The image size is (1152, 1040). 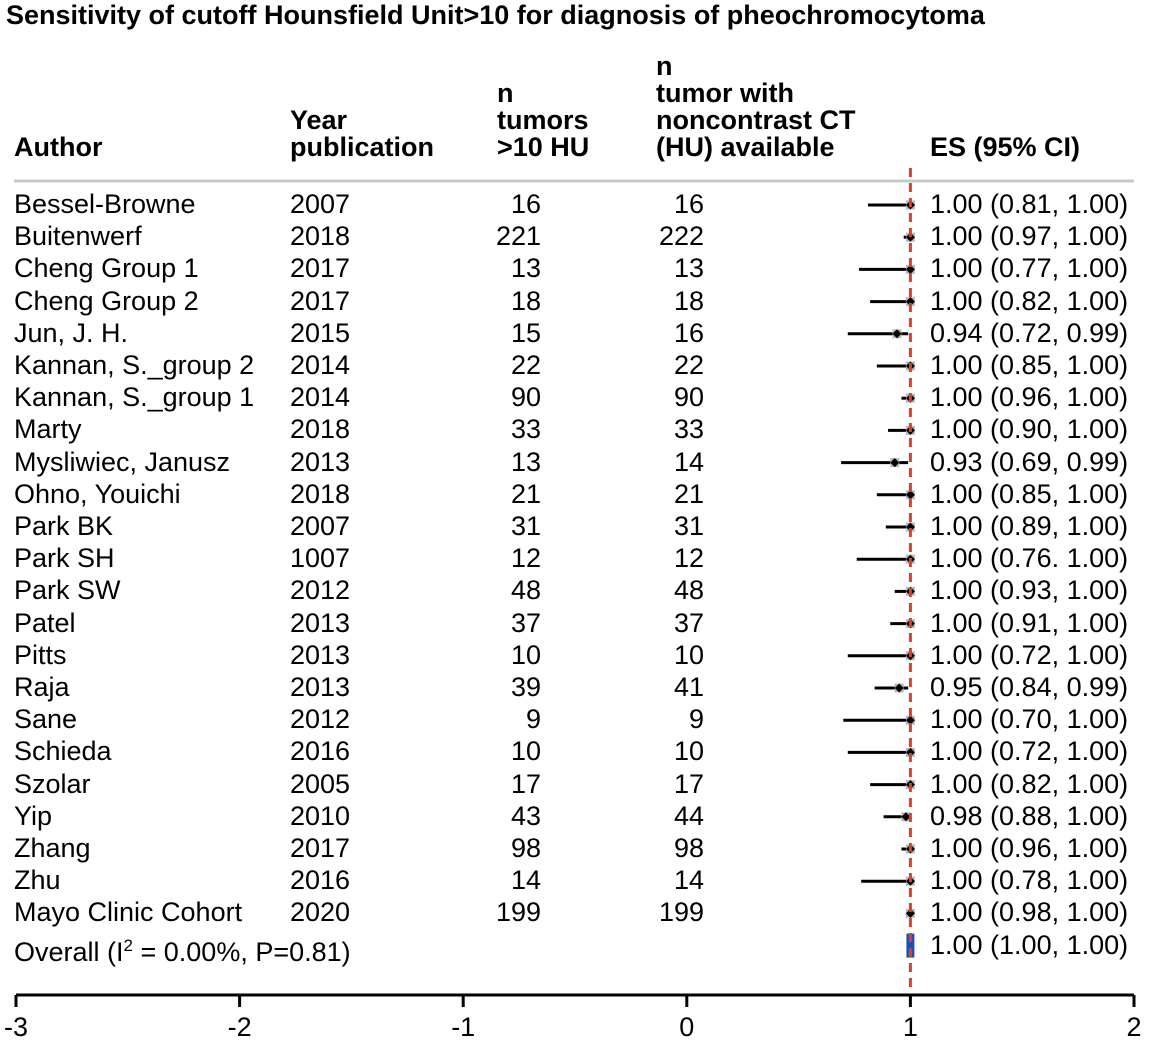 I want to click on study-es-label: 1.00 (0.77, 1.00), so click(x=1029, y=268).